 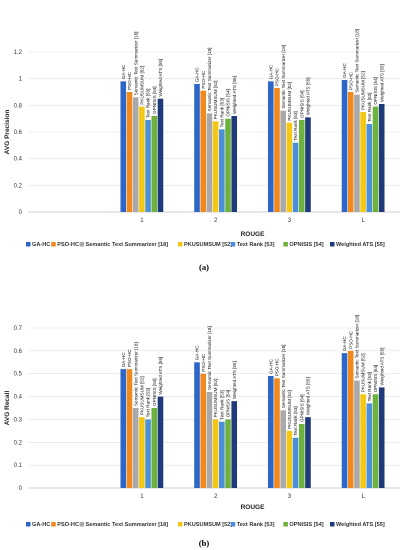 What do you see at coordinates (18, 53) in the screenshot?
I see `y-tick-label: 1.2` at bounding box center [18, 53].